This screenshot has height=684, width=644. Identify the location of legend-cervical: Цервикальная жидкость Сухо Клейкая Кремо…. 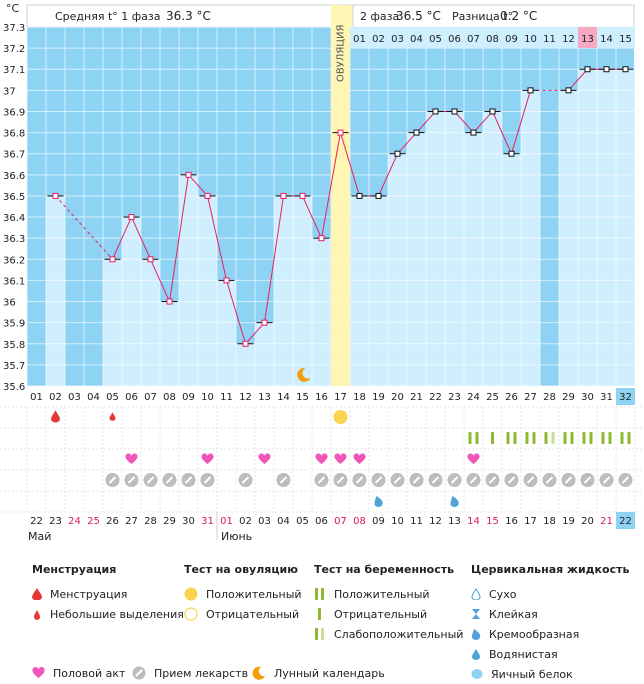
(550, 623).